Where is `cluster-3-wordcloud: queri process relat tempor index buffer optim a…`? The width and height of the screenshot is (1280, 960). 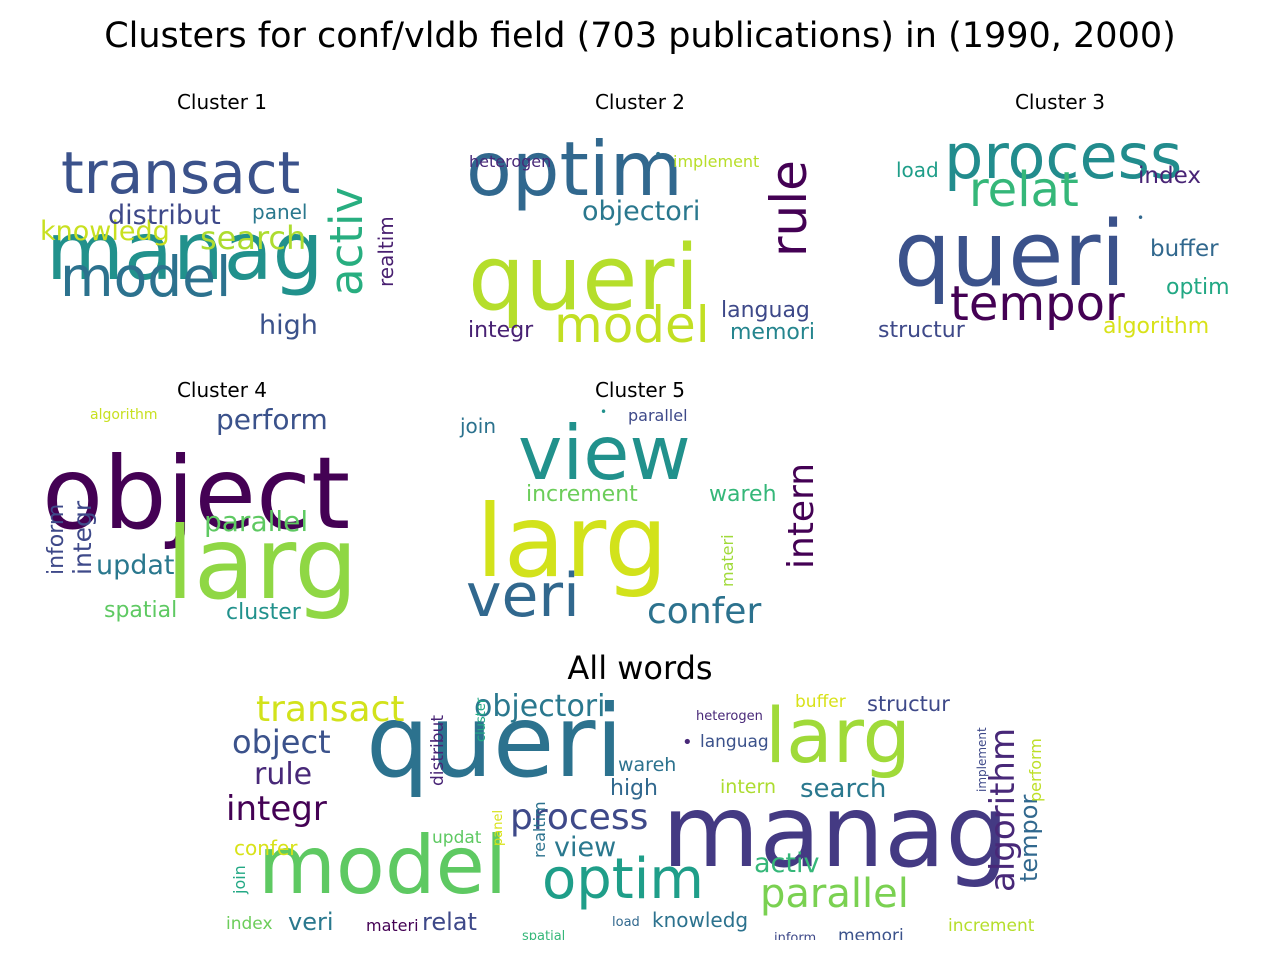 cluster-3-wordcloud: queri process relat tempor index buffer optim a… is located at coordinates (1060, 233).